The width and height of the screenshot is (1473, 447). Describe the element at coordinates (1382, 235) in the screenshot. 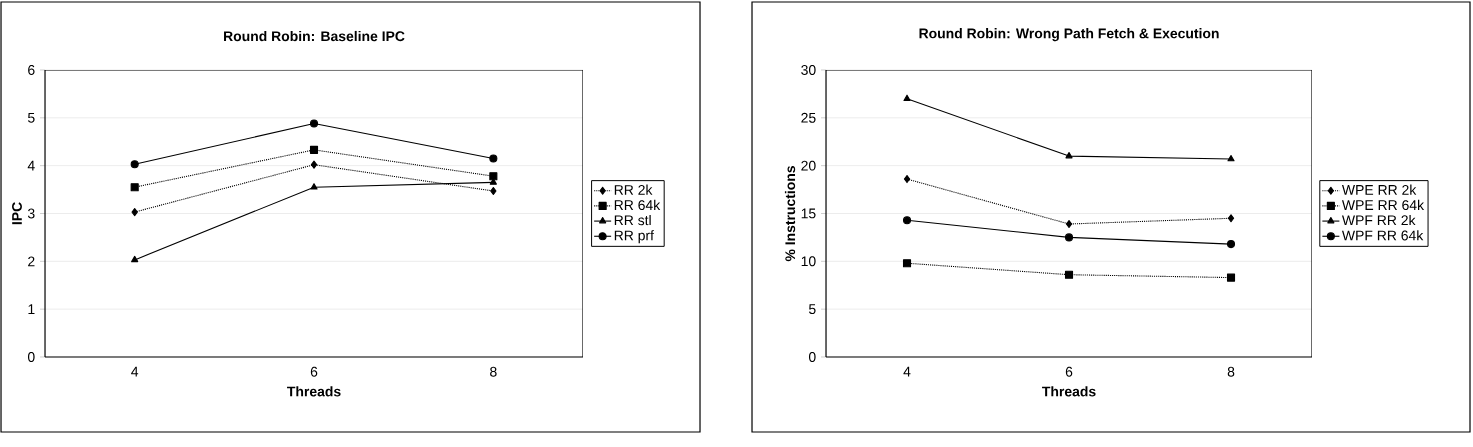

I see `legend-label: WPF RR 64k` at that location.